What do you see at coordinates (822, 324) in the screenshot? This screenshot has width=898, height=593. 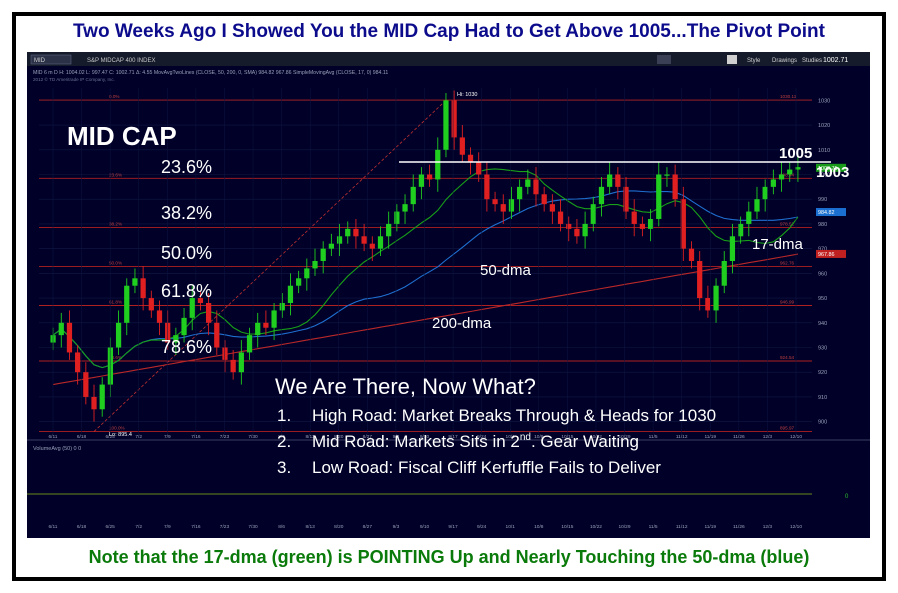 I see `y-tick-label: 940` at bounding box center [822, 324].